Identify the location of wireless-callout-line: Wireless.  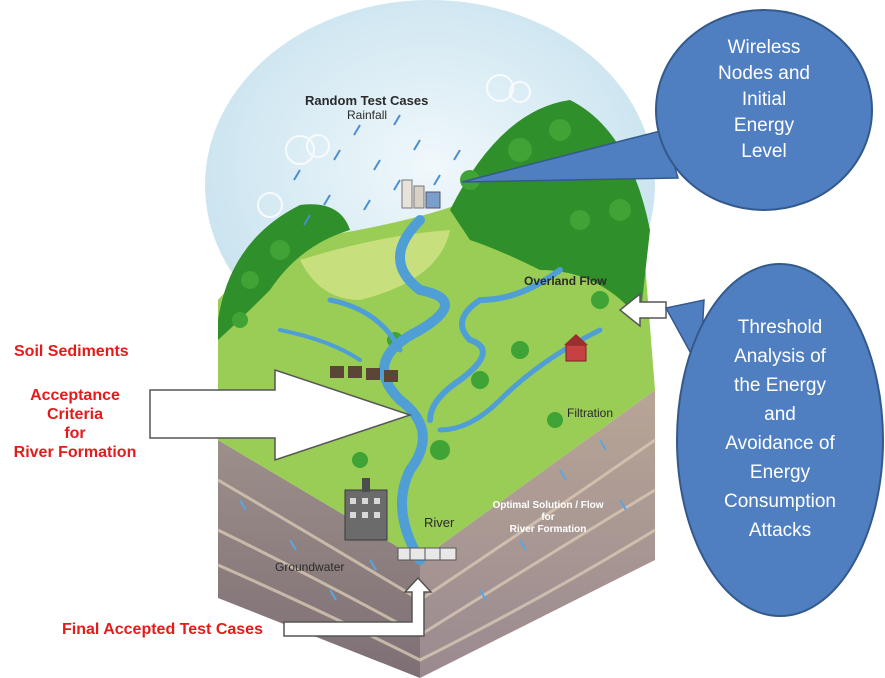
(764, 47).